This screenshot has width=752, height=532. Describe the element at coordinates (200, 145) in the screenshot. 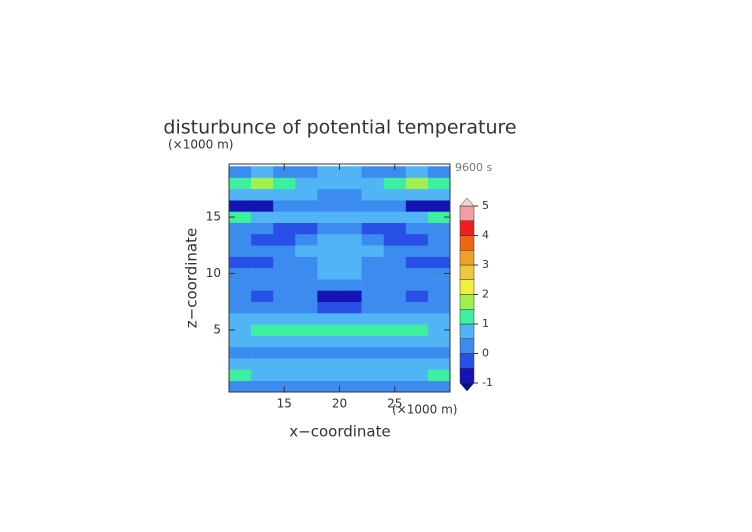

I see `y-unit: (×1000 m)` at that location.